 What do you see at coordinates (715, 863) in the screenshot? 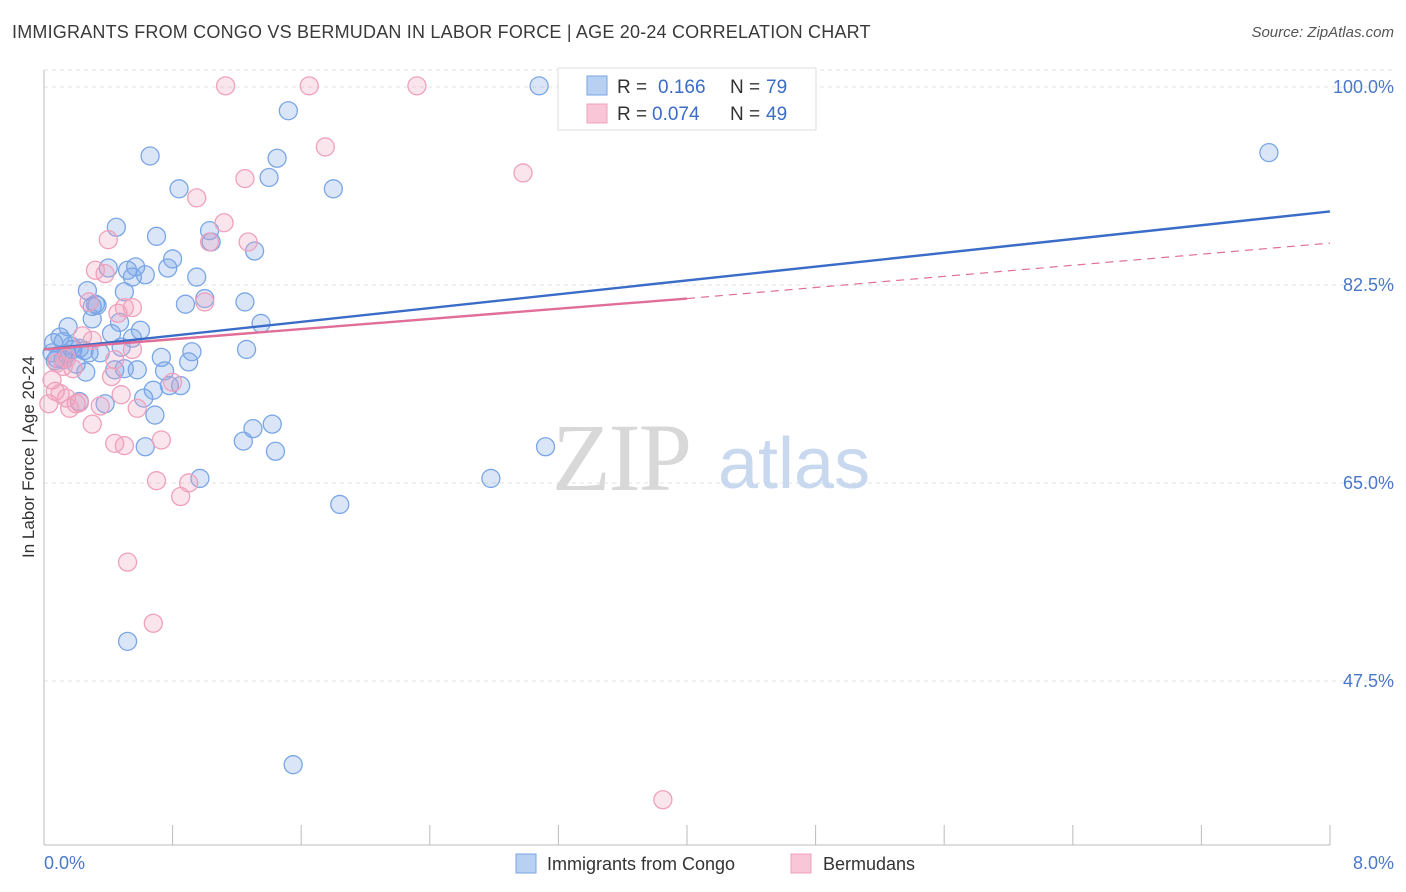
I see `bottom-legend: Immigrants from Congo Bermudans` at bounding box center [715, 863].